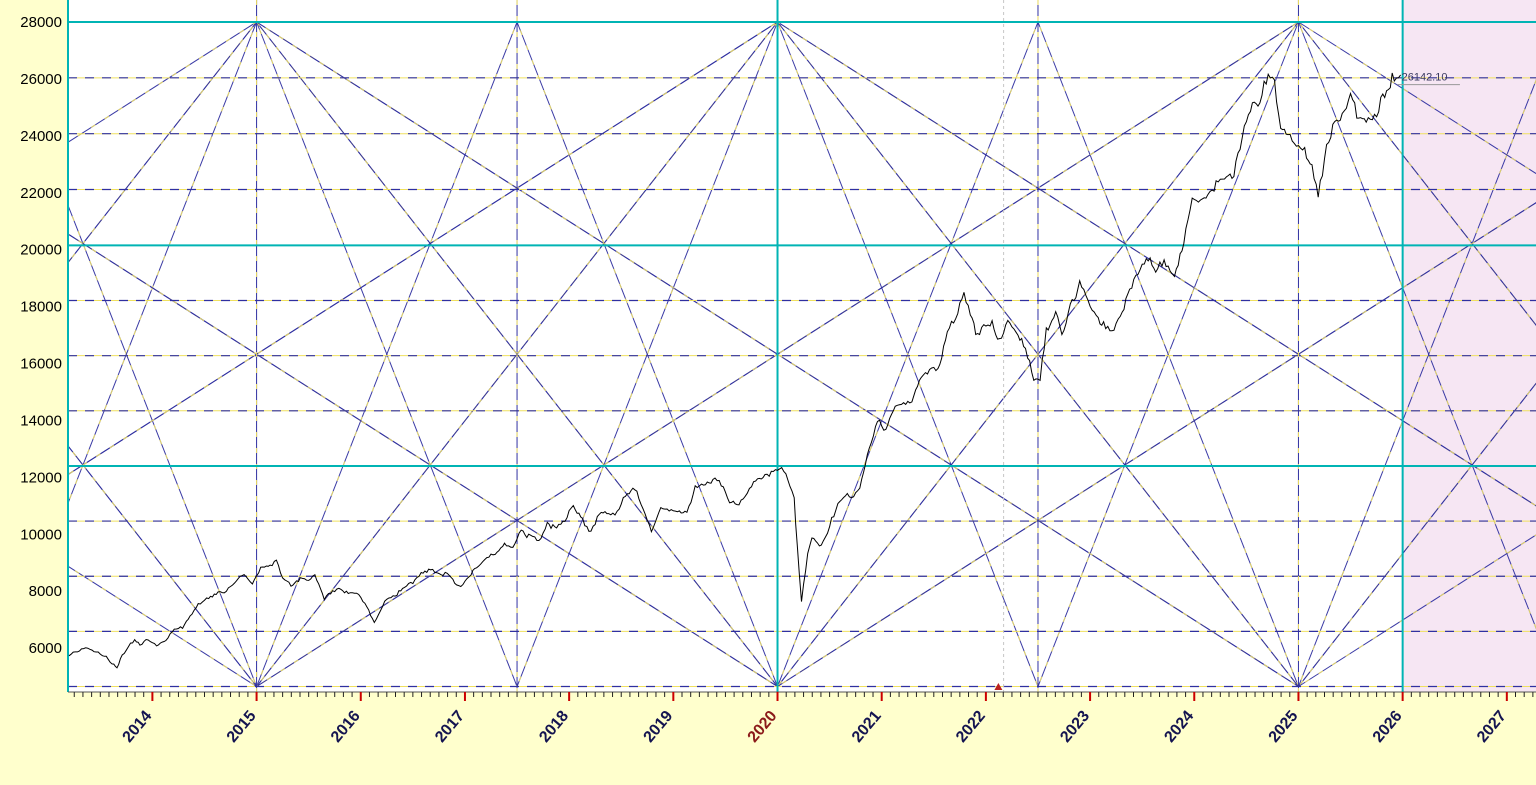 The width and height of the screenshot is (1536, 785). I want to click on y-axis-label: 22000, so click(41, 193).